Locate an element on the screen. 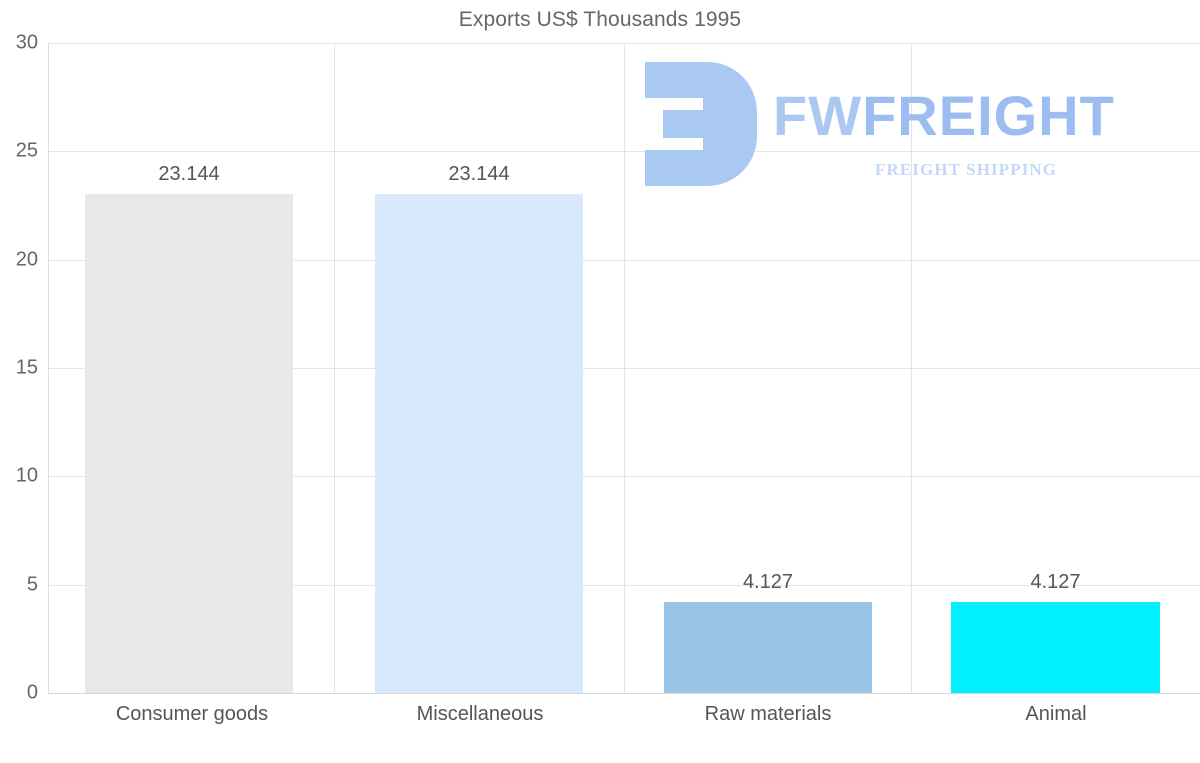  bar-animal is located at coordinates (1055, 647).